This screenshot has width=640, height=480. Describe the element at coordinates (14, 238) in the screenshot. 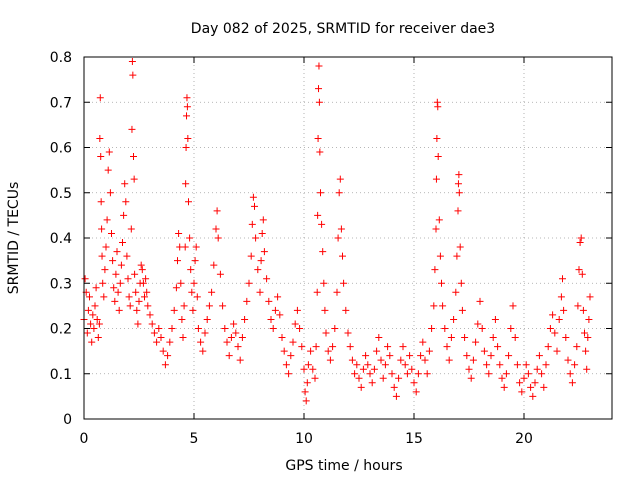

I see `y-axis-label: SRMTID / TECUs` at that location.